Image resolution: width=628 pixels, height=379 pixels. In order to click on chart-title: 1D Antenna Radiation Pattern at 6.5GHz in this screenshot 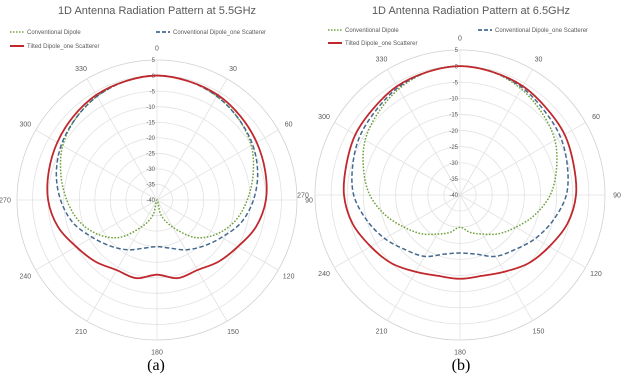, I will do `click(471, 11)`.